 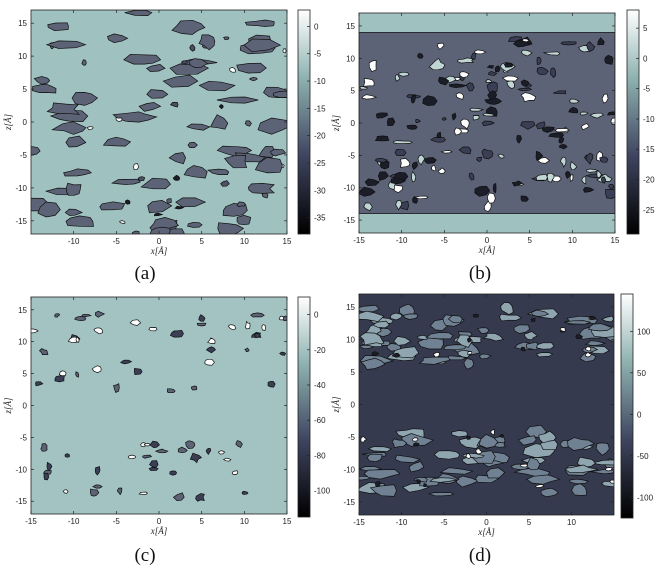 I want to click on contour-field, so click(x=486, y=400).